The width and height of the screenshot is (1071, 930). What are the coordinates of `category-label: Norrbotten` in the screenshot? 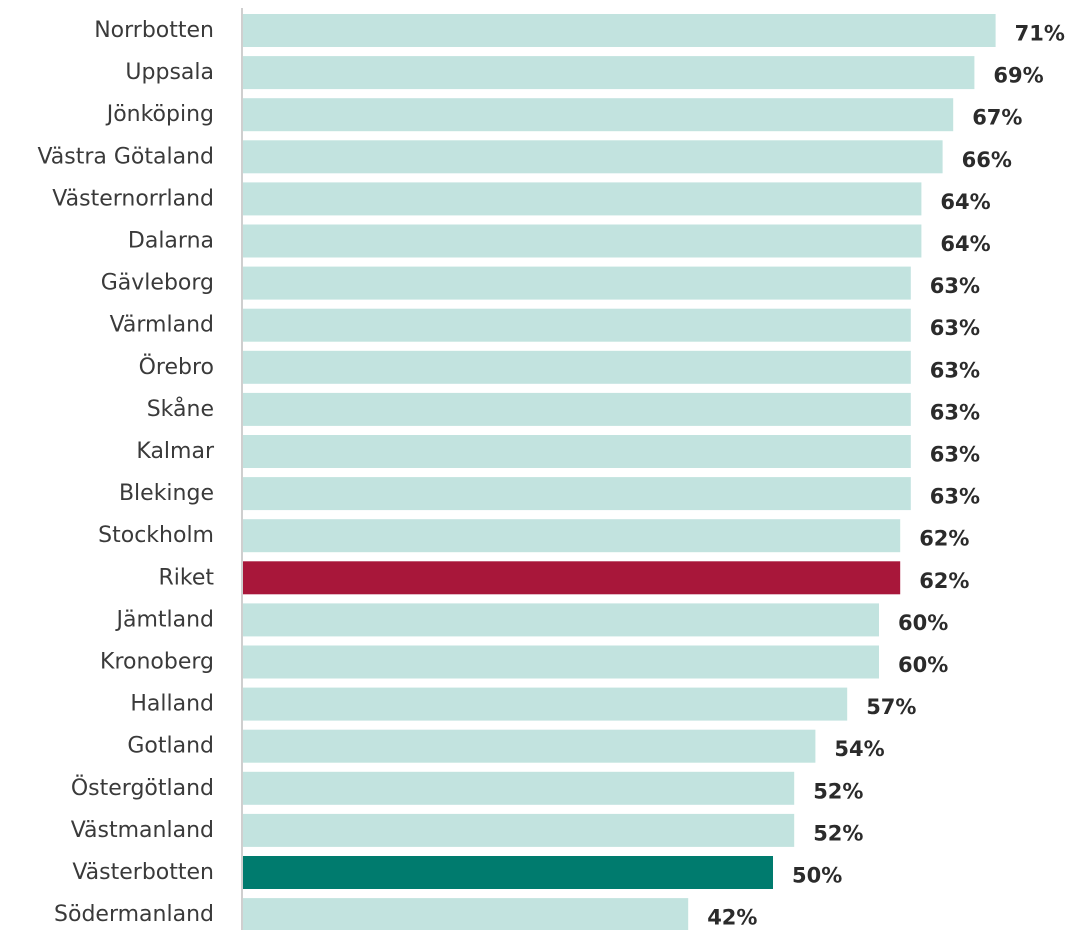 It's located at (154, 30).